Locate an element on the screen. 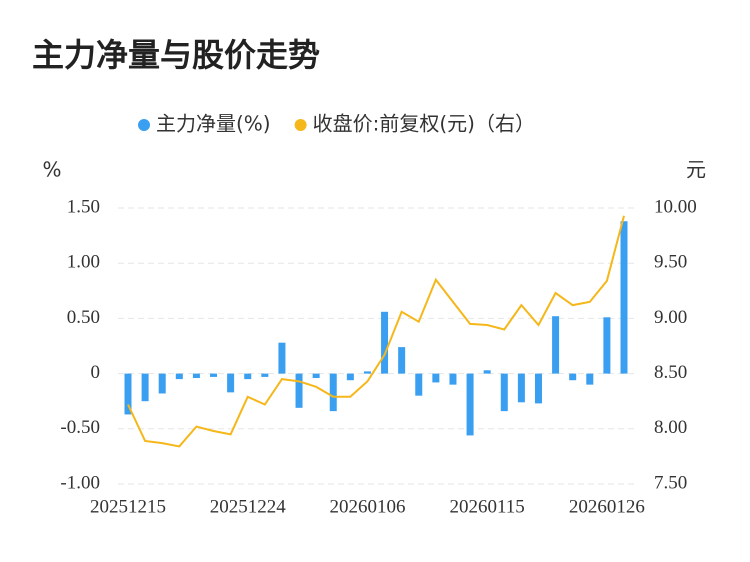 This screenshot has width=750, height=562. x-tick-label: 20251215 is located at coordinates (128, 506).